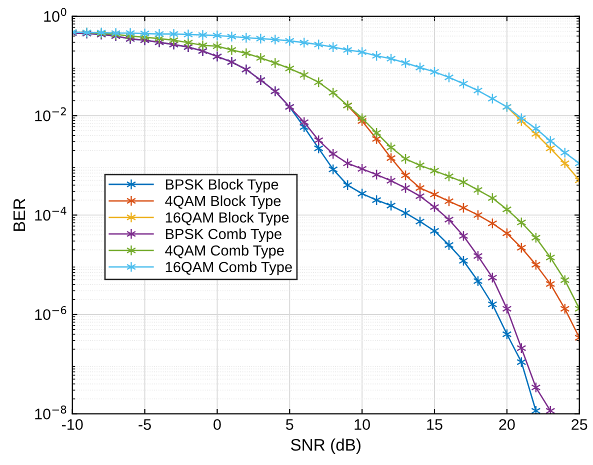 The height and width of the screenshot is (465, 593). What do you see at coordinates (325, 446) in the screenshot?
I see `x-axis-title: SNR (dB)` at bounding box center [325, 446].